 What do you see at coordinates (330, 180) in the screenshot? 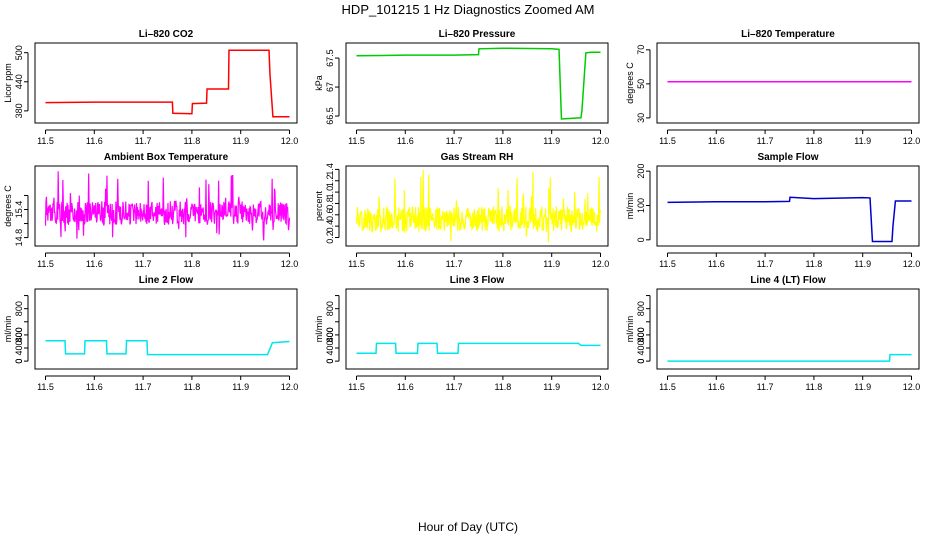
I see `y-tick-label: 1.2` at bounding box center [330, 180].